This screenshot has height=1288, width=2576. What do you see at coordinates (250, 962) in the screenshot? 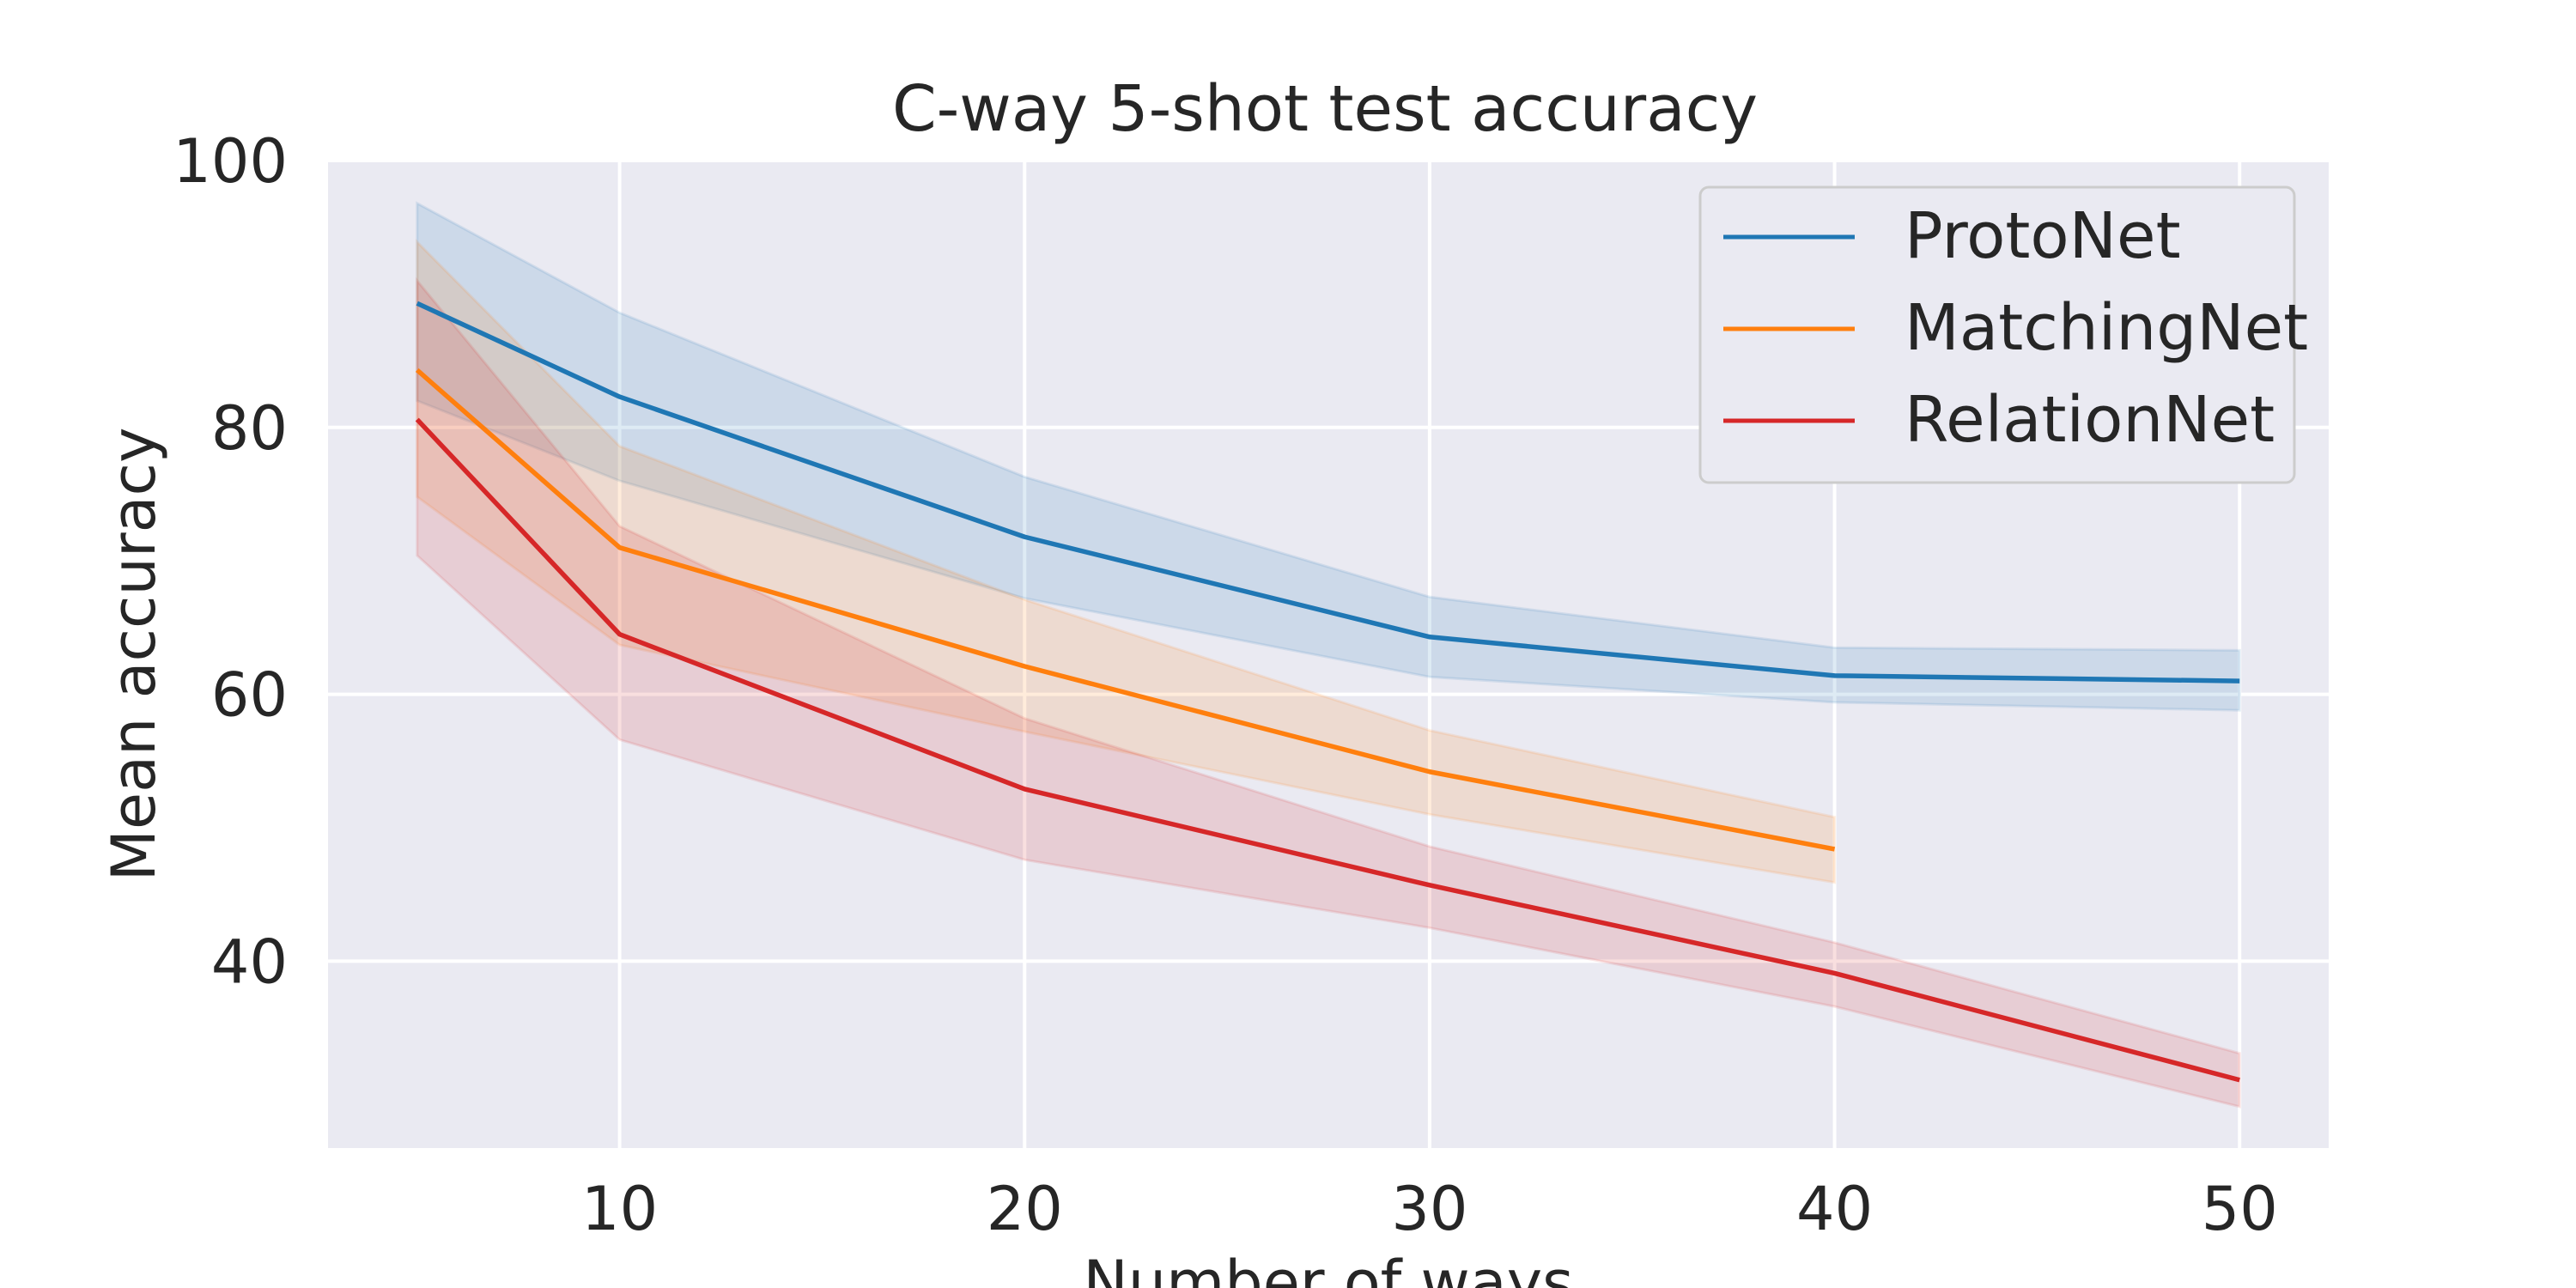
I see `y-tick-label: 40` at bounding box center [250, 962].